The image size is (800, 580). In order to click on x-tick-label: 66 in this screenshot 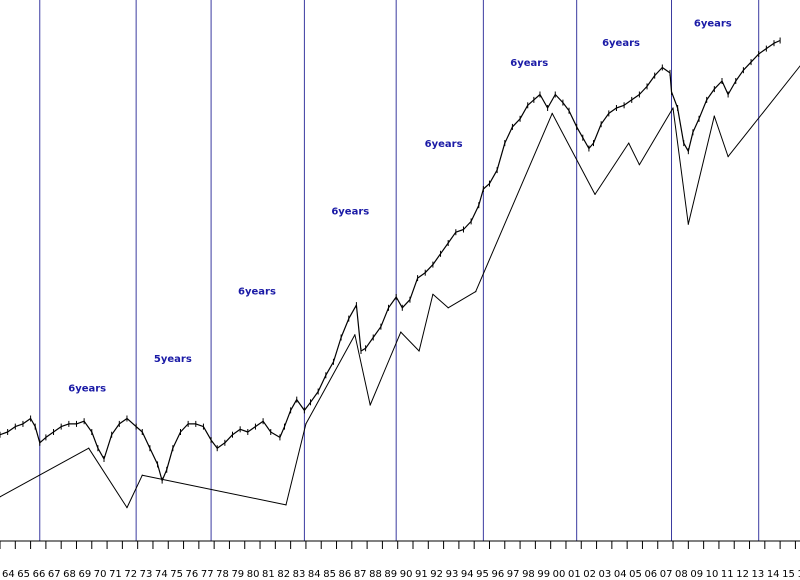, I will do `click(39, 574)`.